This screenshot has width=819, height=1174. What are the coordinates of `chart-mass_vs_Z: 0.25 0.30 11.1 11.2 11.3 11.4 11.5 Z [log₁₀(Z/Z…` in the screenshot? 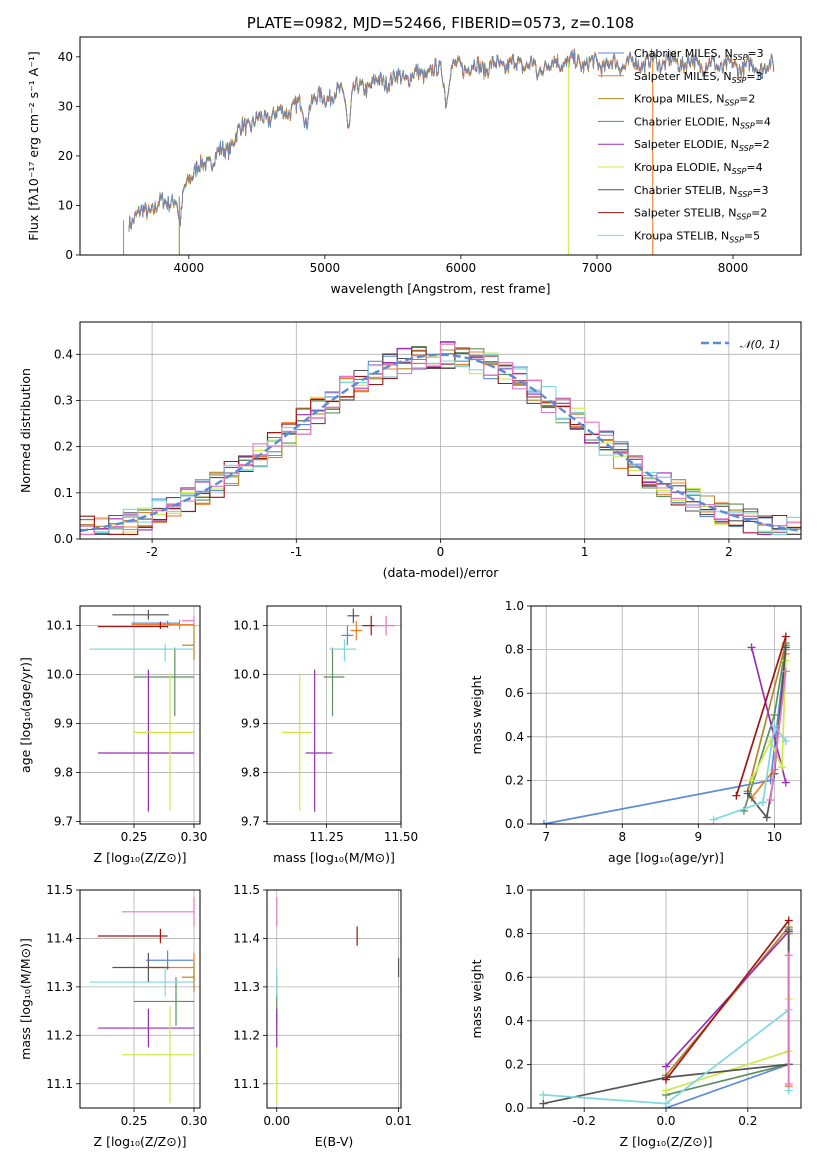 It's located at (112, 1016).